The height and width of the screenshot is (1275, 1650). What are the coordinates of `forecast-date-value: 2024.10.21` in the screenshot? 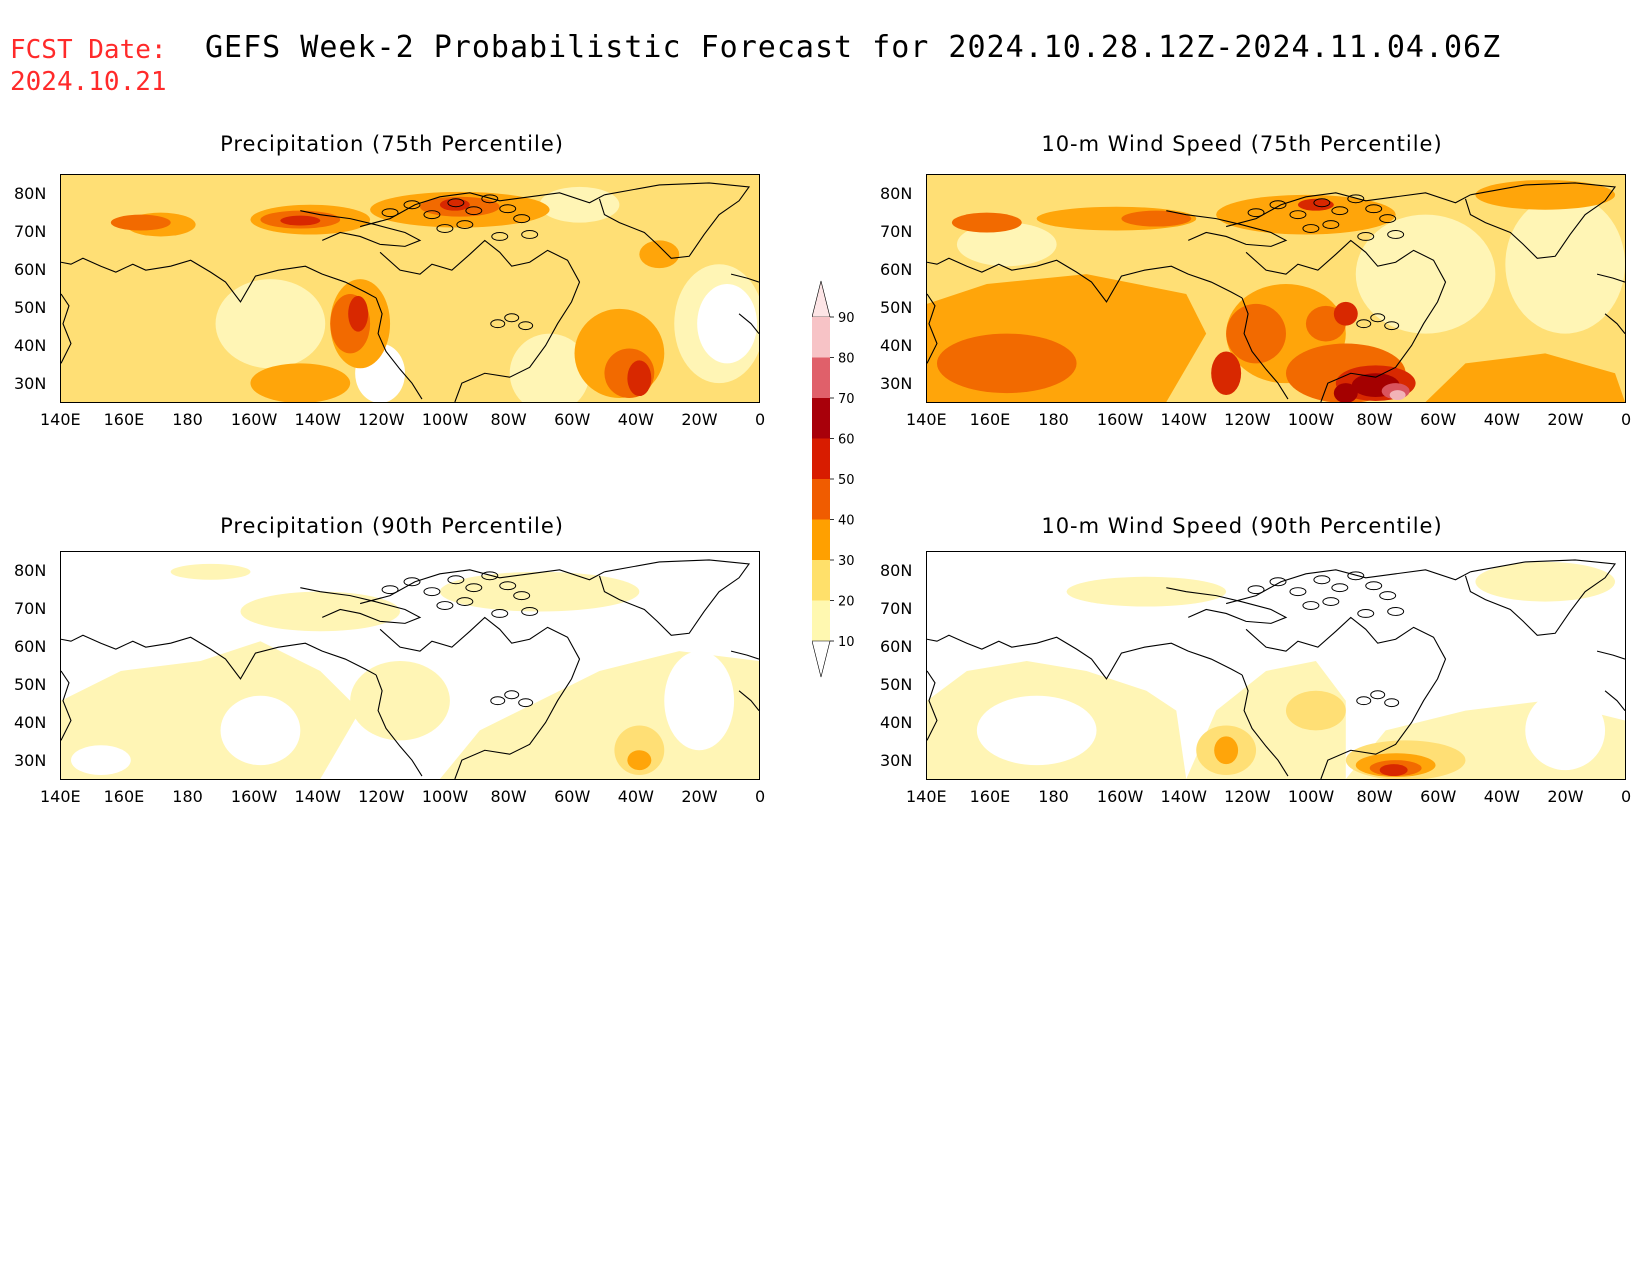 It's located at (88, 82).